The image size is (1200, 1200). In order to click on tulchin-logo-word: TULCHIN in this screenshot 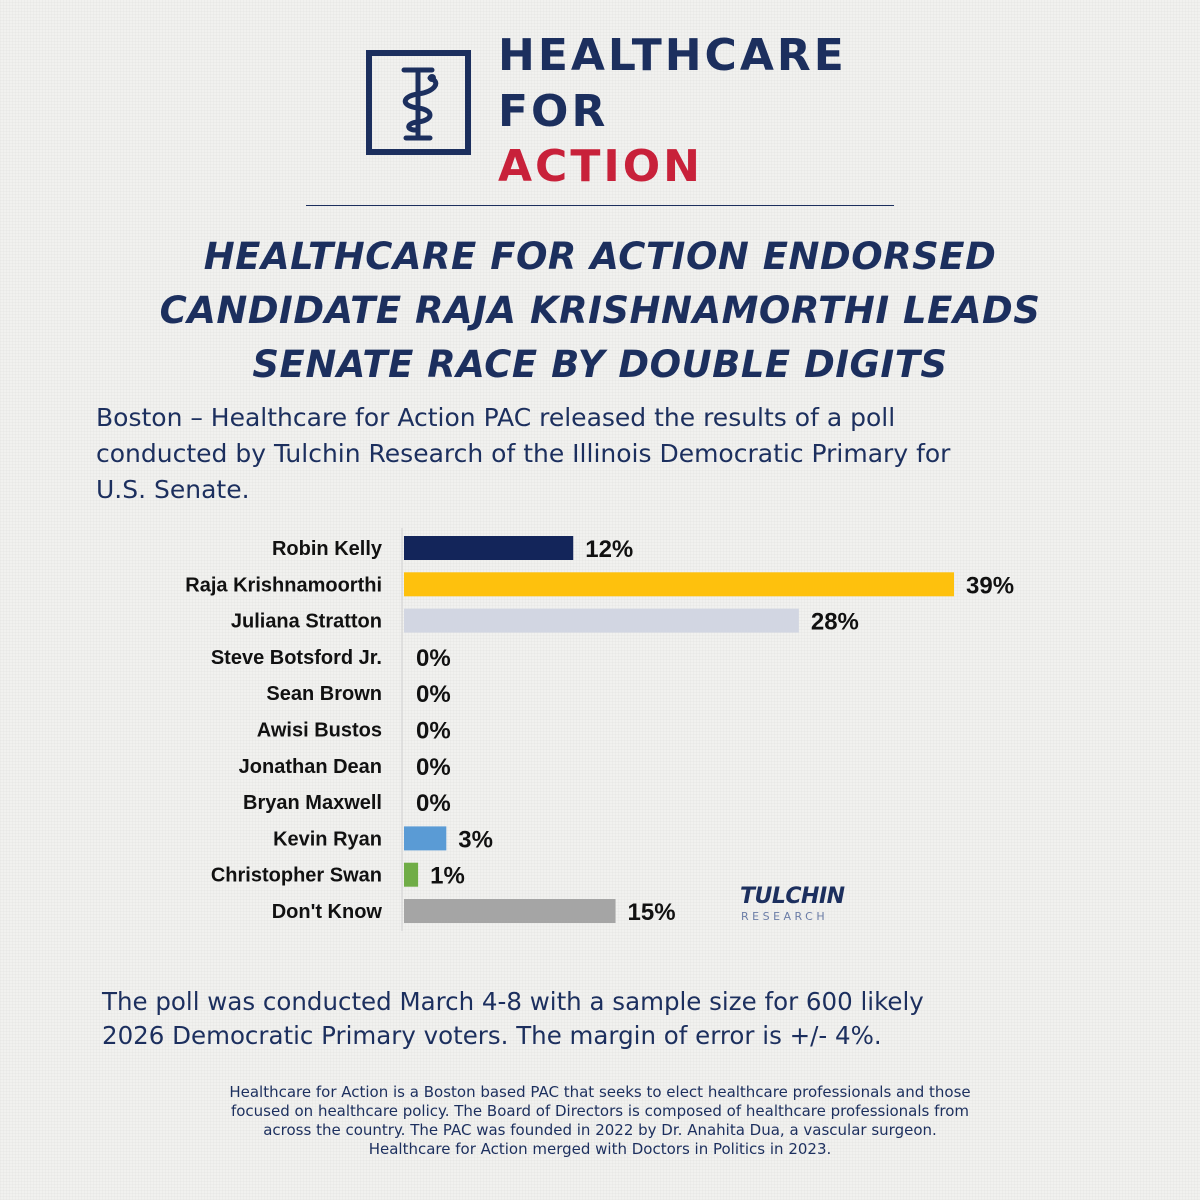, I will do `click(792, 896)`.